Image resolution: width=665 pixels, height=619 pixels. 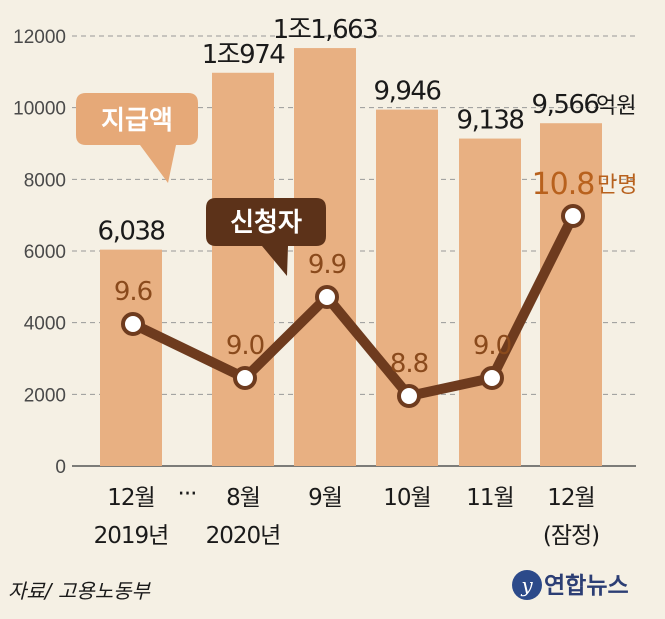 I want to click on count-legend-badge: 신청자, so click(x=266, y=237).